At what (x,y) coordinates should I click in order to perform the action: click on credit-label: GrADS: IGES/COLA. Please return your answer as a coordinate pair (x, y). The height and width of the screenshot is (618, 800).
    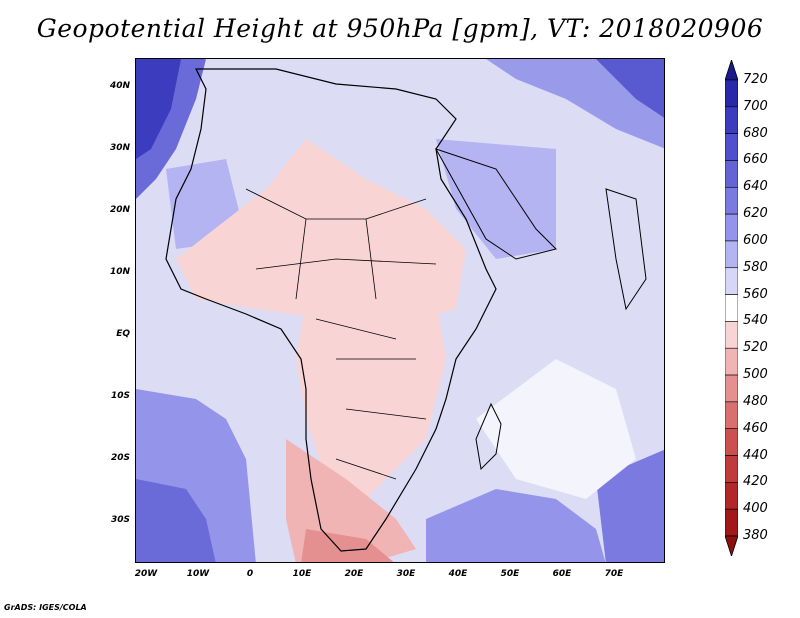
    Looking at the image, I should click on (45, 607).